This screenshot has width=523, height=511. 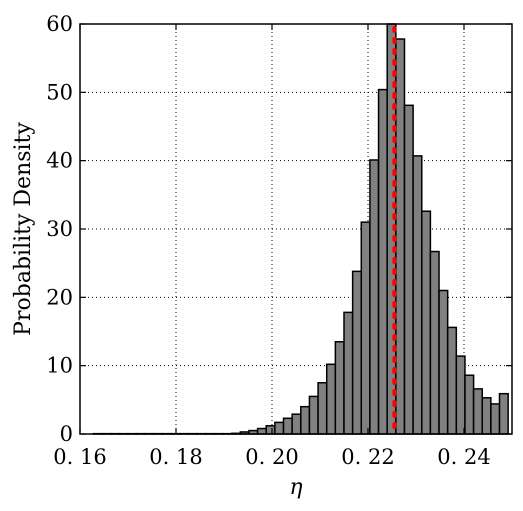 What do you see at coordinates (295, 487) in the screenshot?
I see `x-axis-title: η` at bounding box center [295, 487].